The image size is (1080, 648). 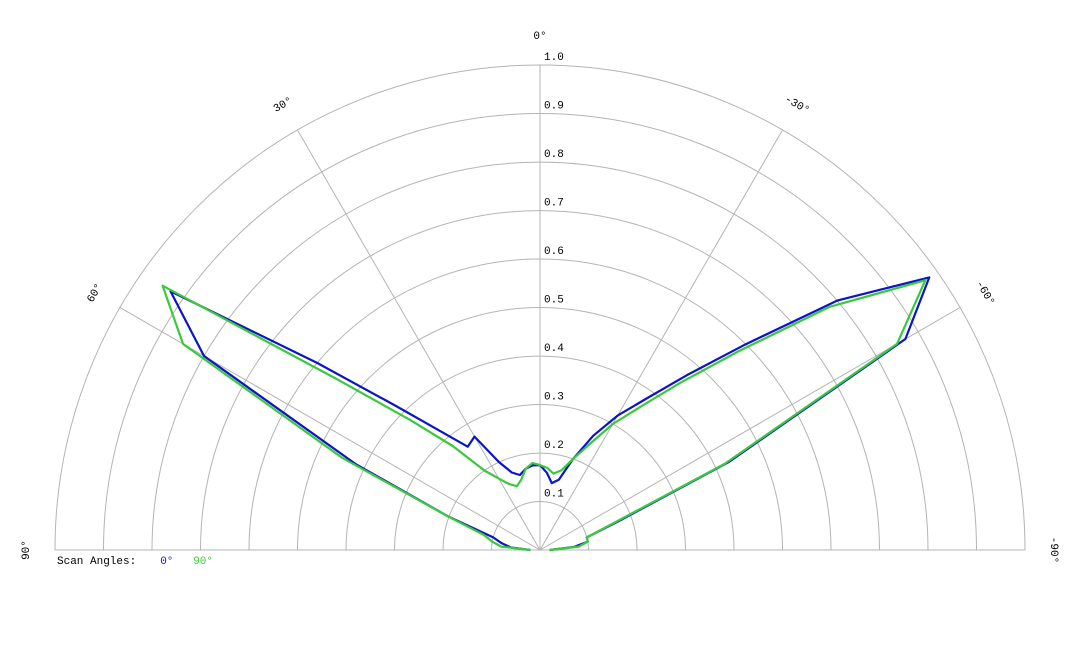 What do you see at coordinates (554, 446) in the screenshot?
I see `r-tick-label: 0.2` at bounding box center [554, 446].